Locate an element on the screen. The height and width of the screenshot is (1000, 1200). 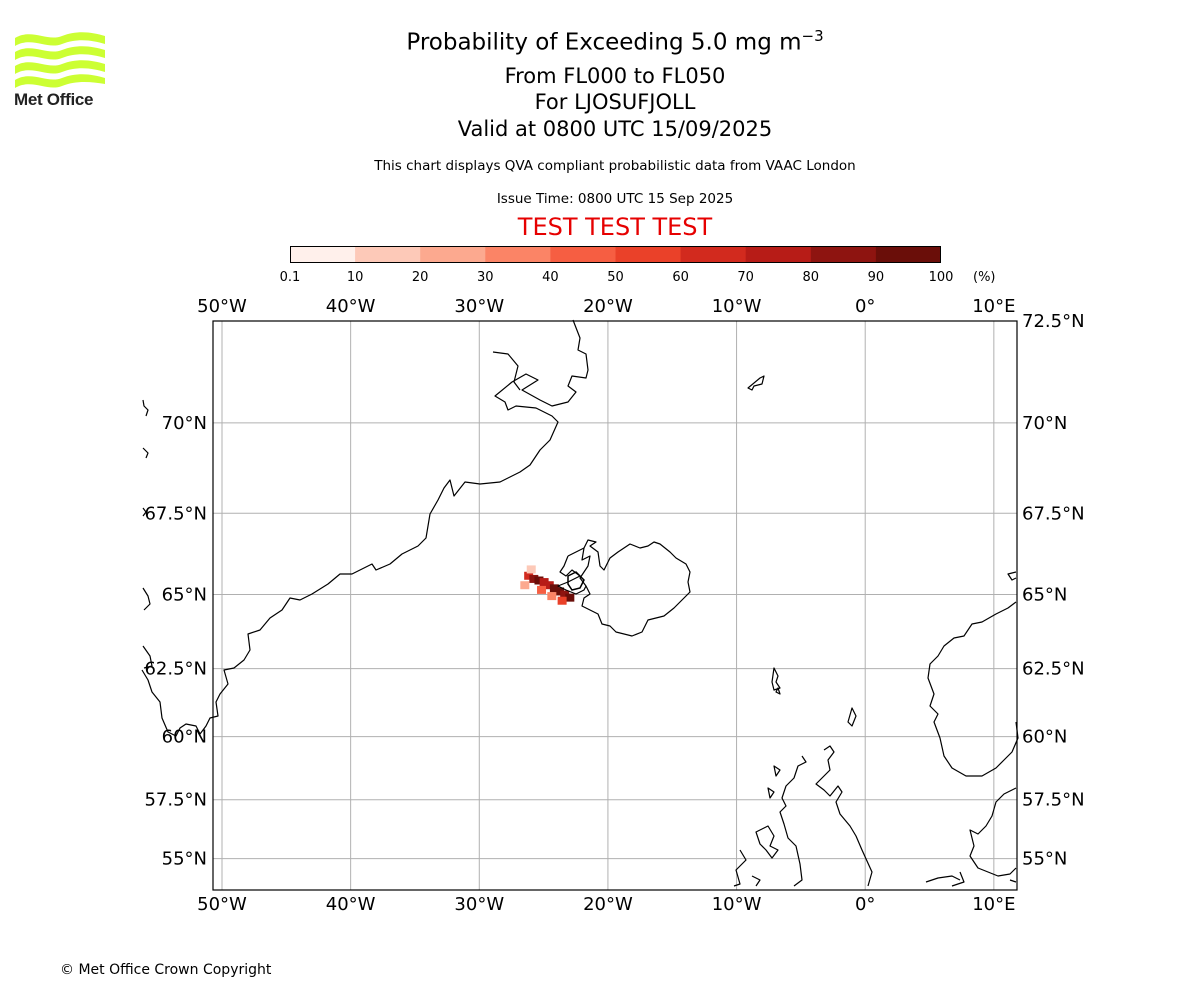
probability-colorbar is located at coordinates (615, 254).